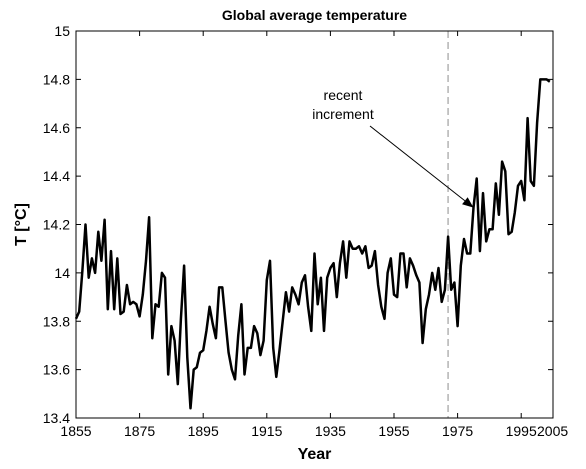  I want to click on x-tick-label: 1935, so click(330, 431).